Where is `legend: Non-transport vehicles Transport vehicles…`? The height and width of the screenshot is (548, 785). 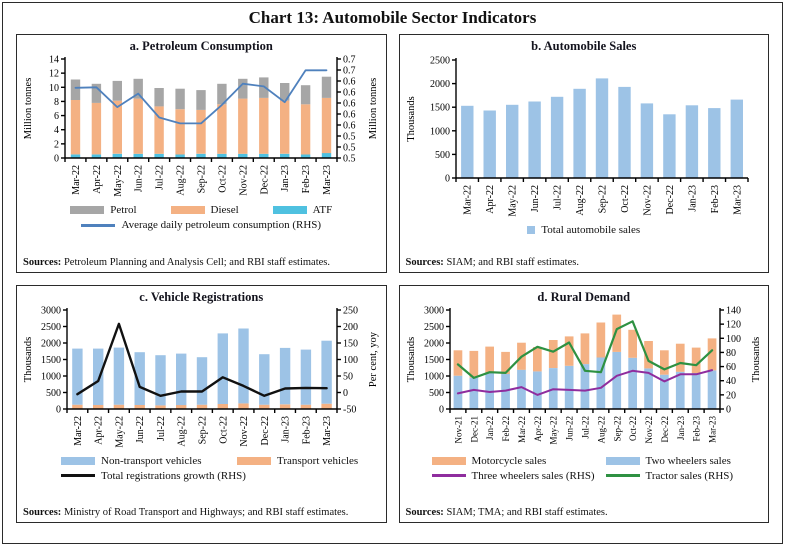
legend: Non-transport vehicles Transport vehicles… is located at coordinates (201, 468).